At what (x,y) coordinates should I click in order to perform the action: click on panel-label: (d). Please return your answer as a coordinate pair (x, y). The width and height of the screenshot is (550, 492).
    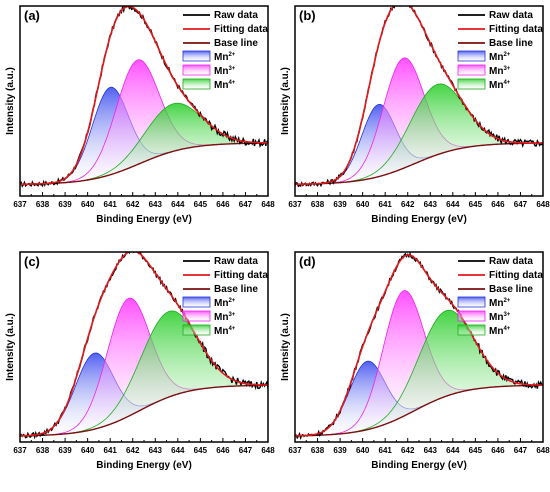
    Looking at the image, I should click on (307, 261).